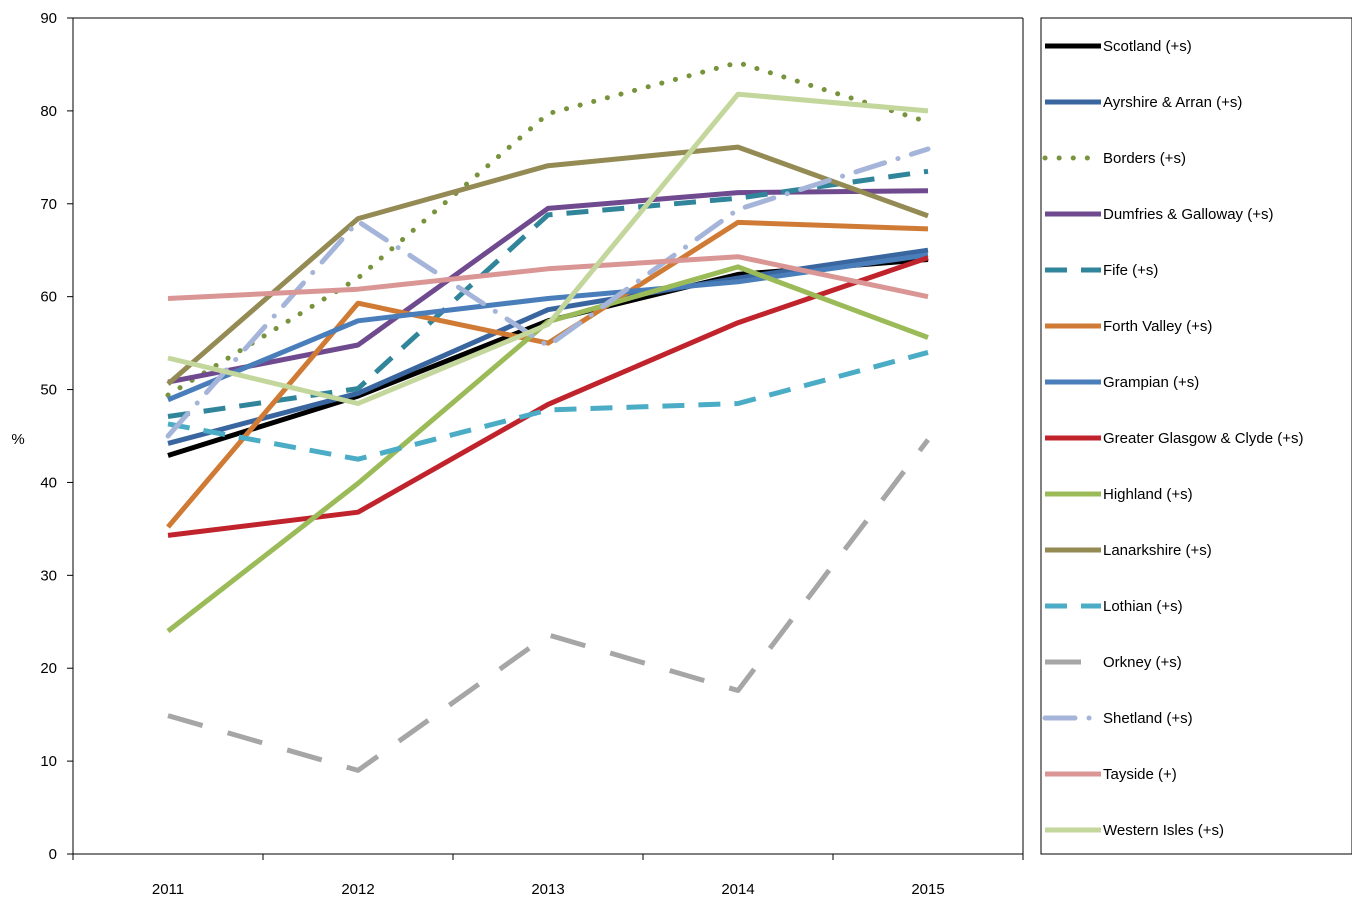  Describe the element at coordinates (1144, 158) in the screenshot. I see `legend-label: Borders (+s)` at that location.